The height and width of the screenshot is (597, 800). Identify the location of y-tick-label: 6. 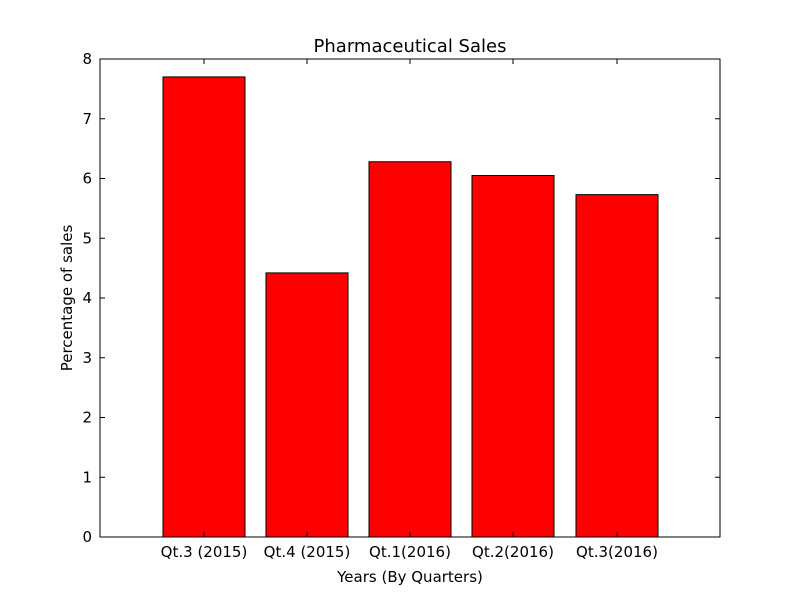
(87, 179).